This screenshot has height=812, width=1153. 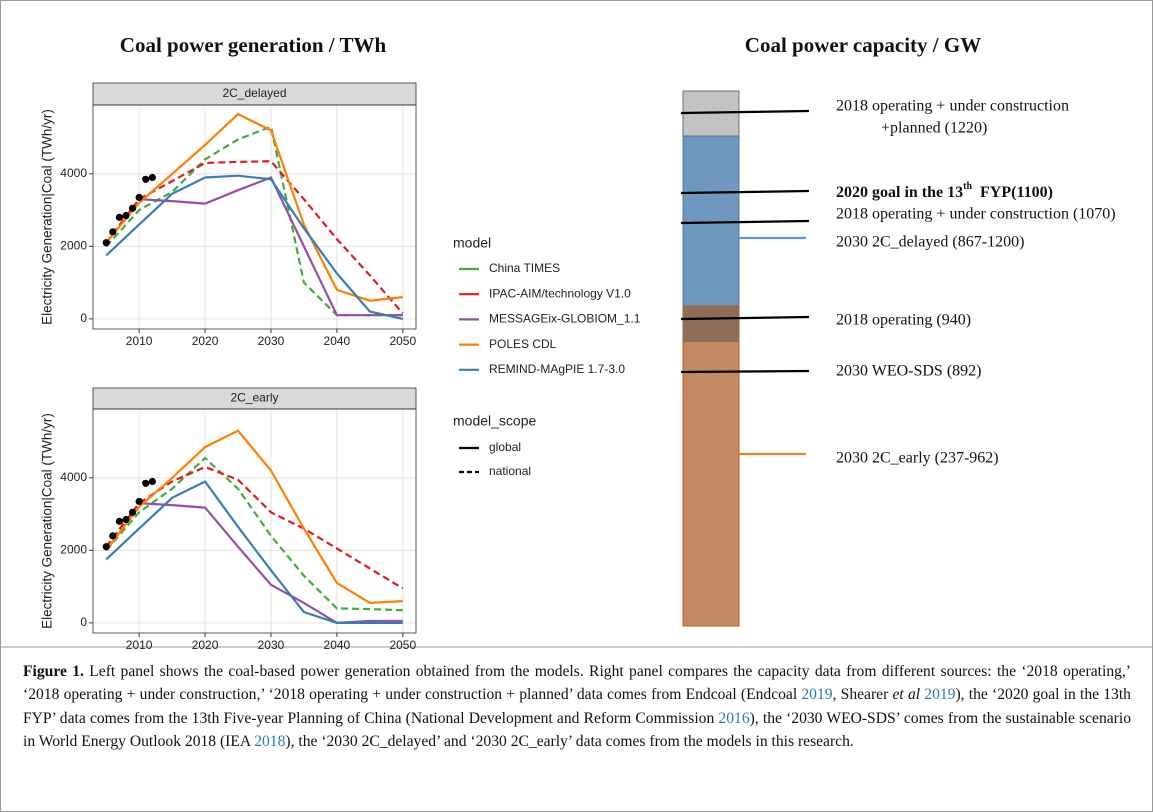 What do you see at coordinates (930, 242) in the screenshot?
I see `capacity-label: 2030 2C_delayed (867-1200)` at bounding box center [930, 242].